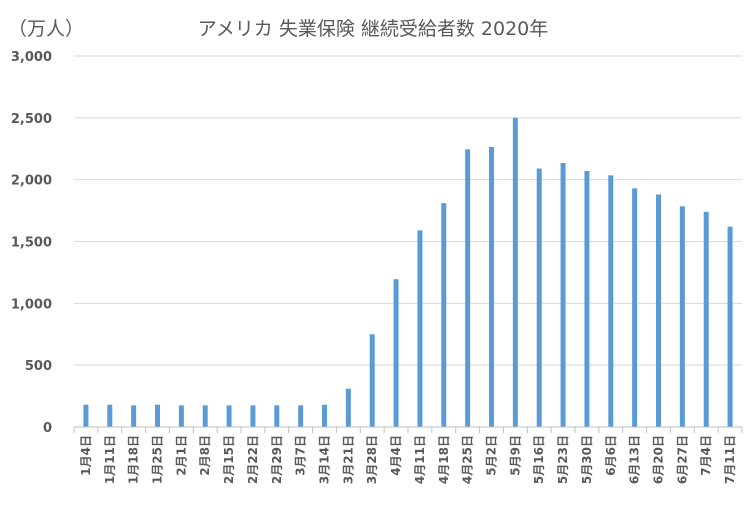  I want to click on x-tick-label: 3月14日, so click(325, 459).